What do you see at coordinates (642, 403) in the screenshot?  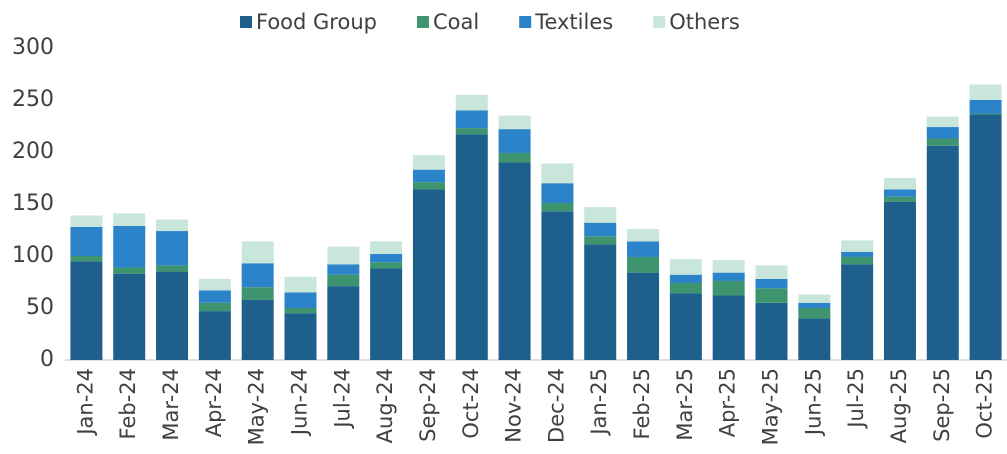 I see `x-tick-label: Feb-25` at bounding box center [642, 403].